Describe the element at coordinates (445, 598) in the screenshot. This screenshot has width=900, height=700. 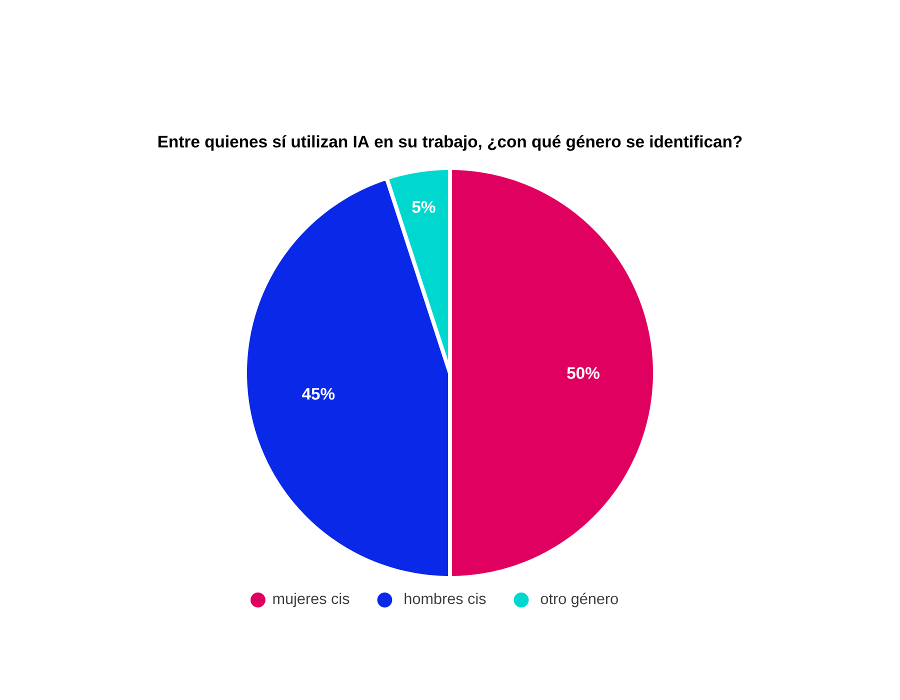
I see `legend-label: hombres cis` at that location.